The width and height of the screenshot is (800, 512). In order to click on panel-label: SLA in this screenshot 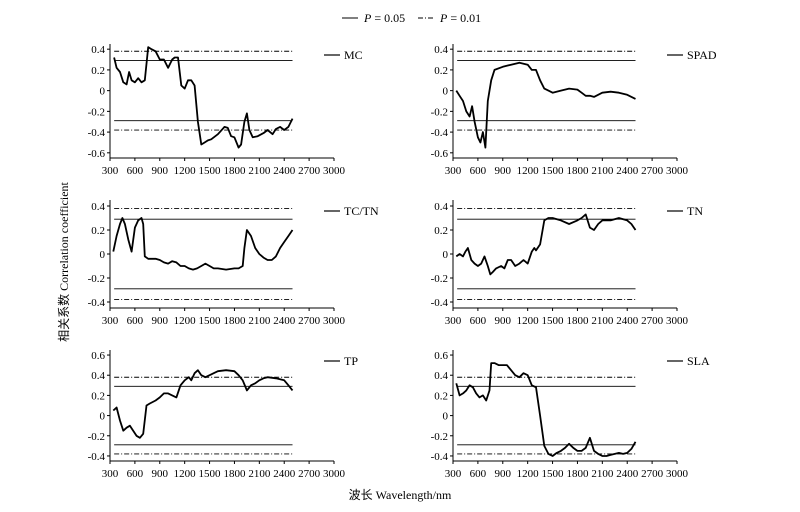, I will do `click(698, 361)`.